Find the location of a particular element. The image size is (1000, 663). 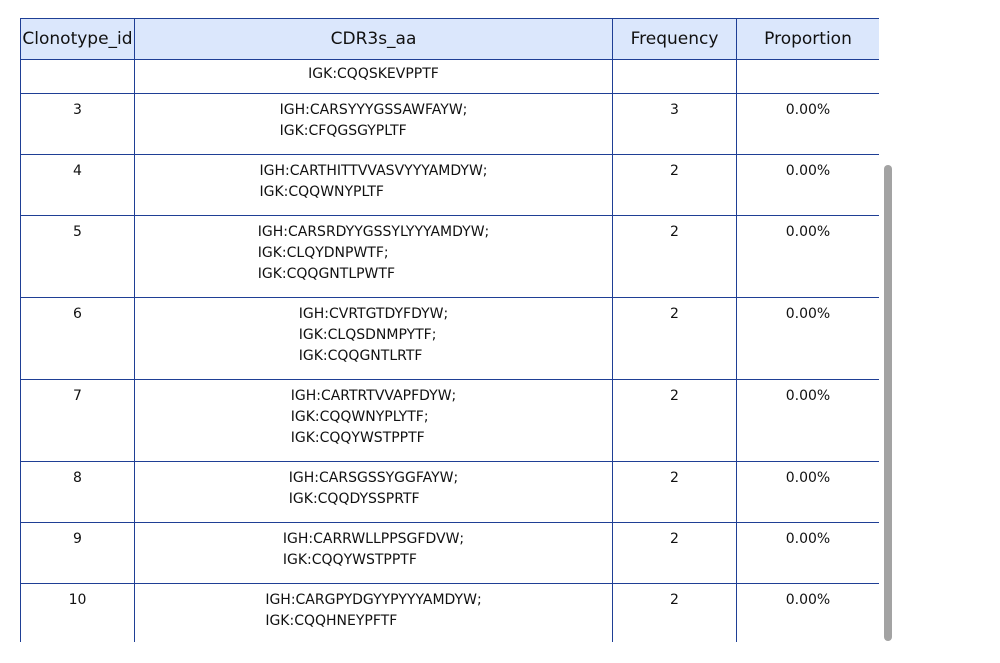

cdr3-line: IGK:CQQWNYPLYTF; is located at coordinates (359, 417).